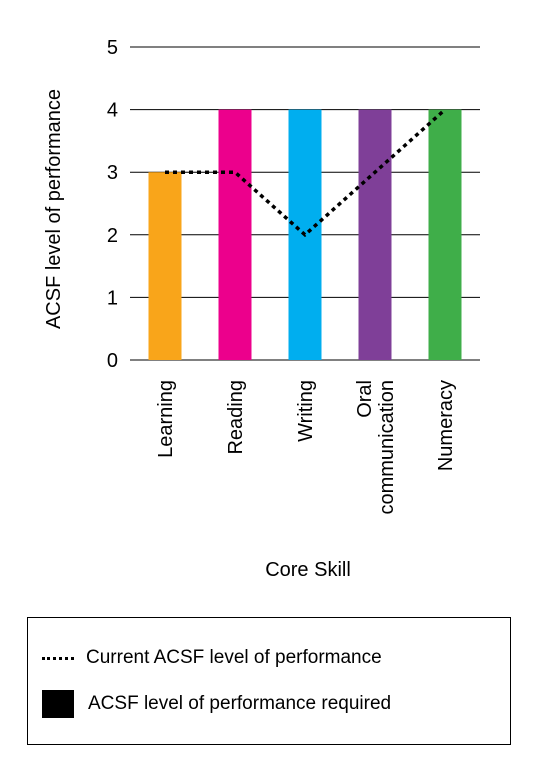  I want to click on current-level-polyline, so click(306, 173).